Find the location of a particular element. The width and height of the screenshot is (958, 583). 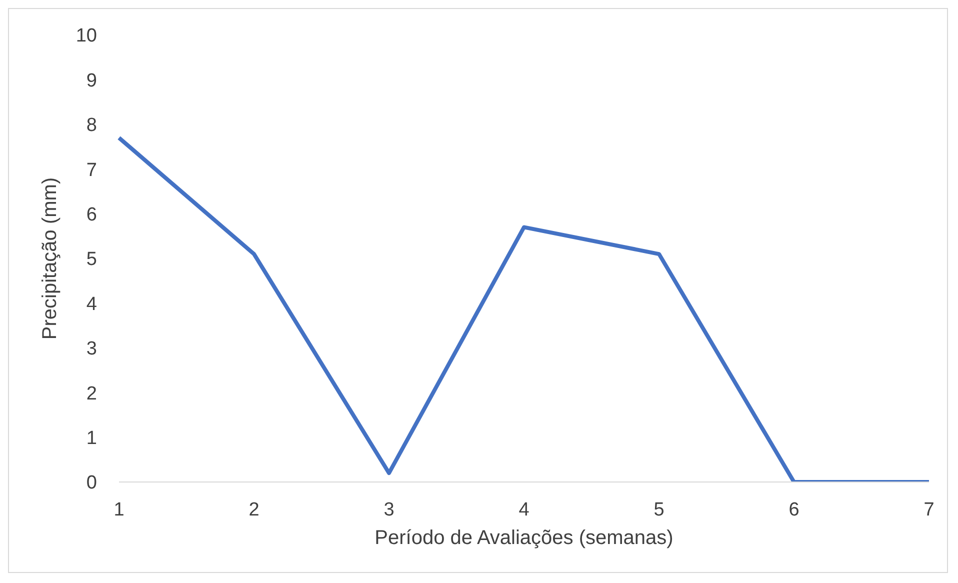

y-tick-label: 0 is located at coordinates (91, 483).